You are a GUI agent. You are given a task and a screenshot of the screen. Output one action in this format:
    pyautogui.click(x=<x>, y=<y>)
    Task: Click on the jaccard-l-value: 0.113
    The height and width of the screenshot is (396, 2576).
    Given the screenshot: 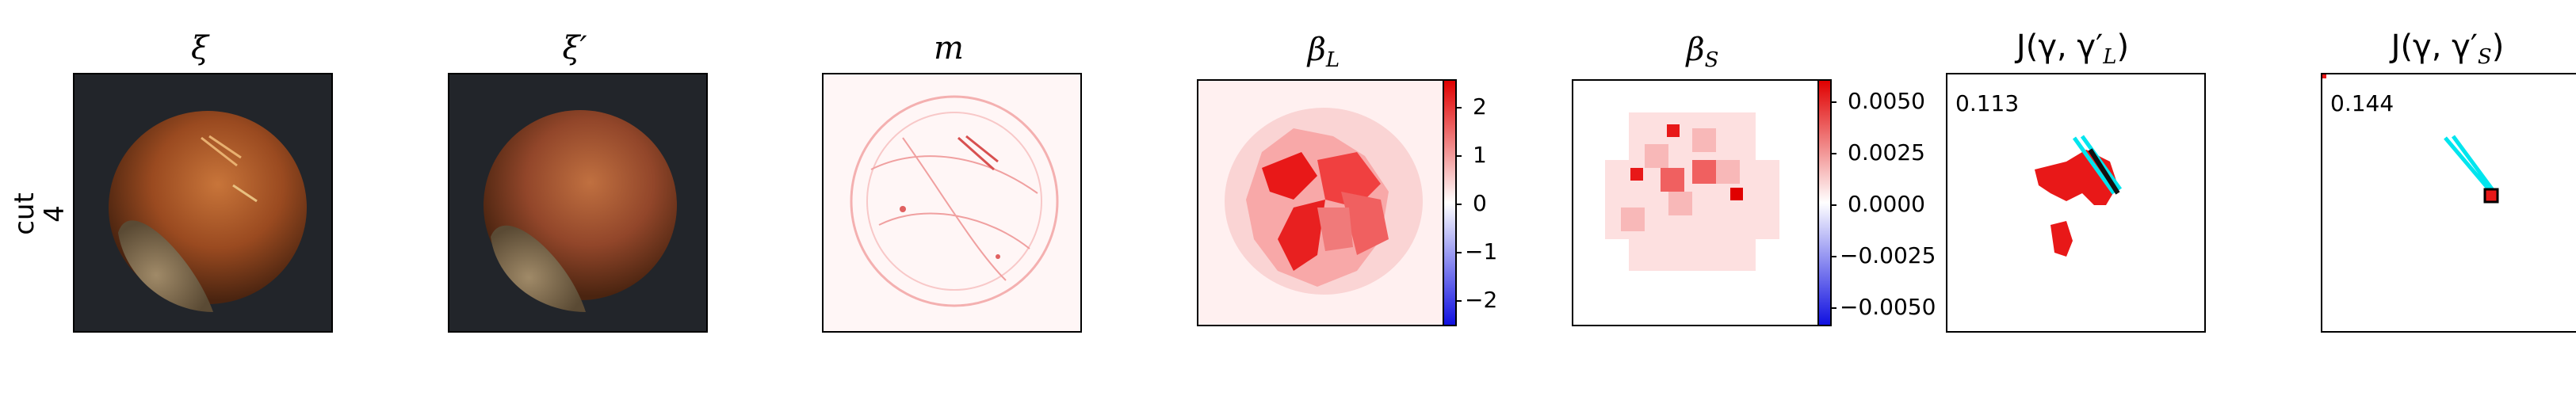 What is the action you would take?
    pyautogui.click(x=1988, y=103)
    